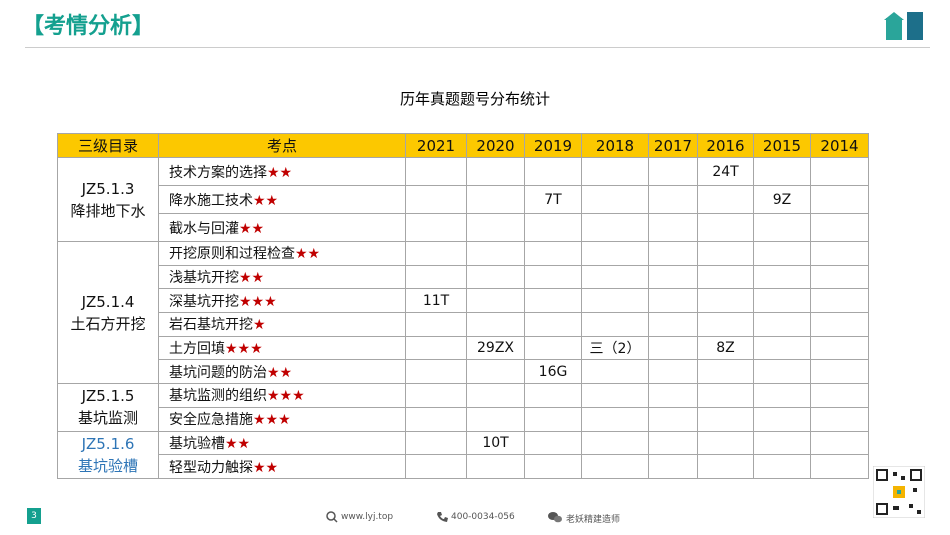  I want to click on topic-cell: 基坑监测的组织★★★, so click(282, 395).